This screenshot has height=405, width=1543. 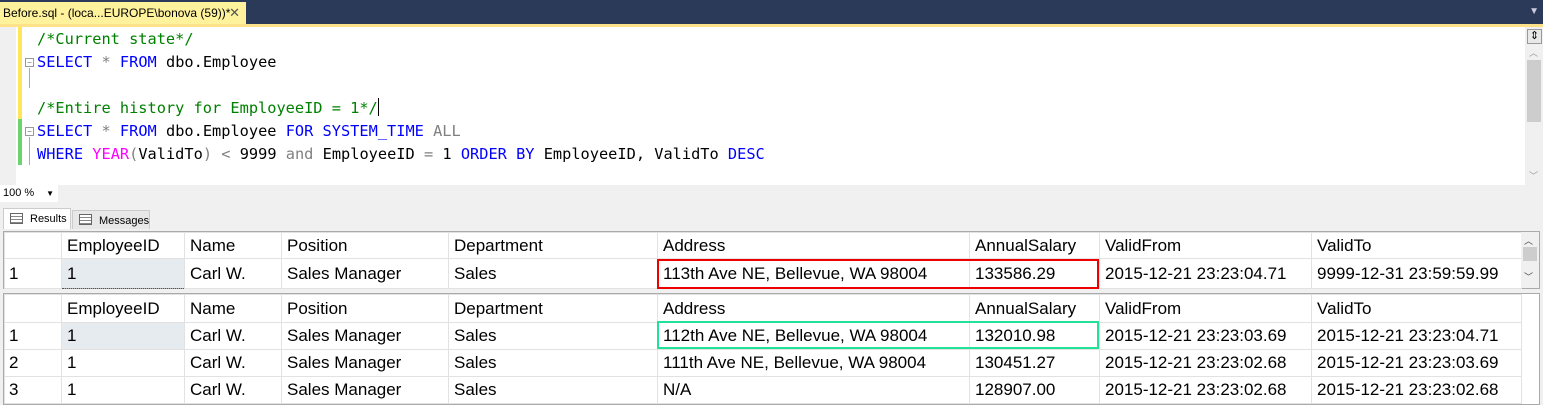 I want to click on grid-scrollbar: ︿ ﹀, so click(x=1530, y=260).